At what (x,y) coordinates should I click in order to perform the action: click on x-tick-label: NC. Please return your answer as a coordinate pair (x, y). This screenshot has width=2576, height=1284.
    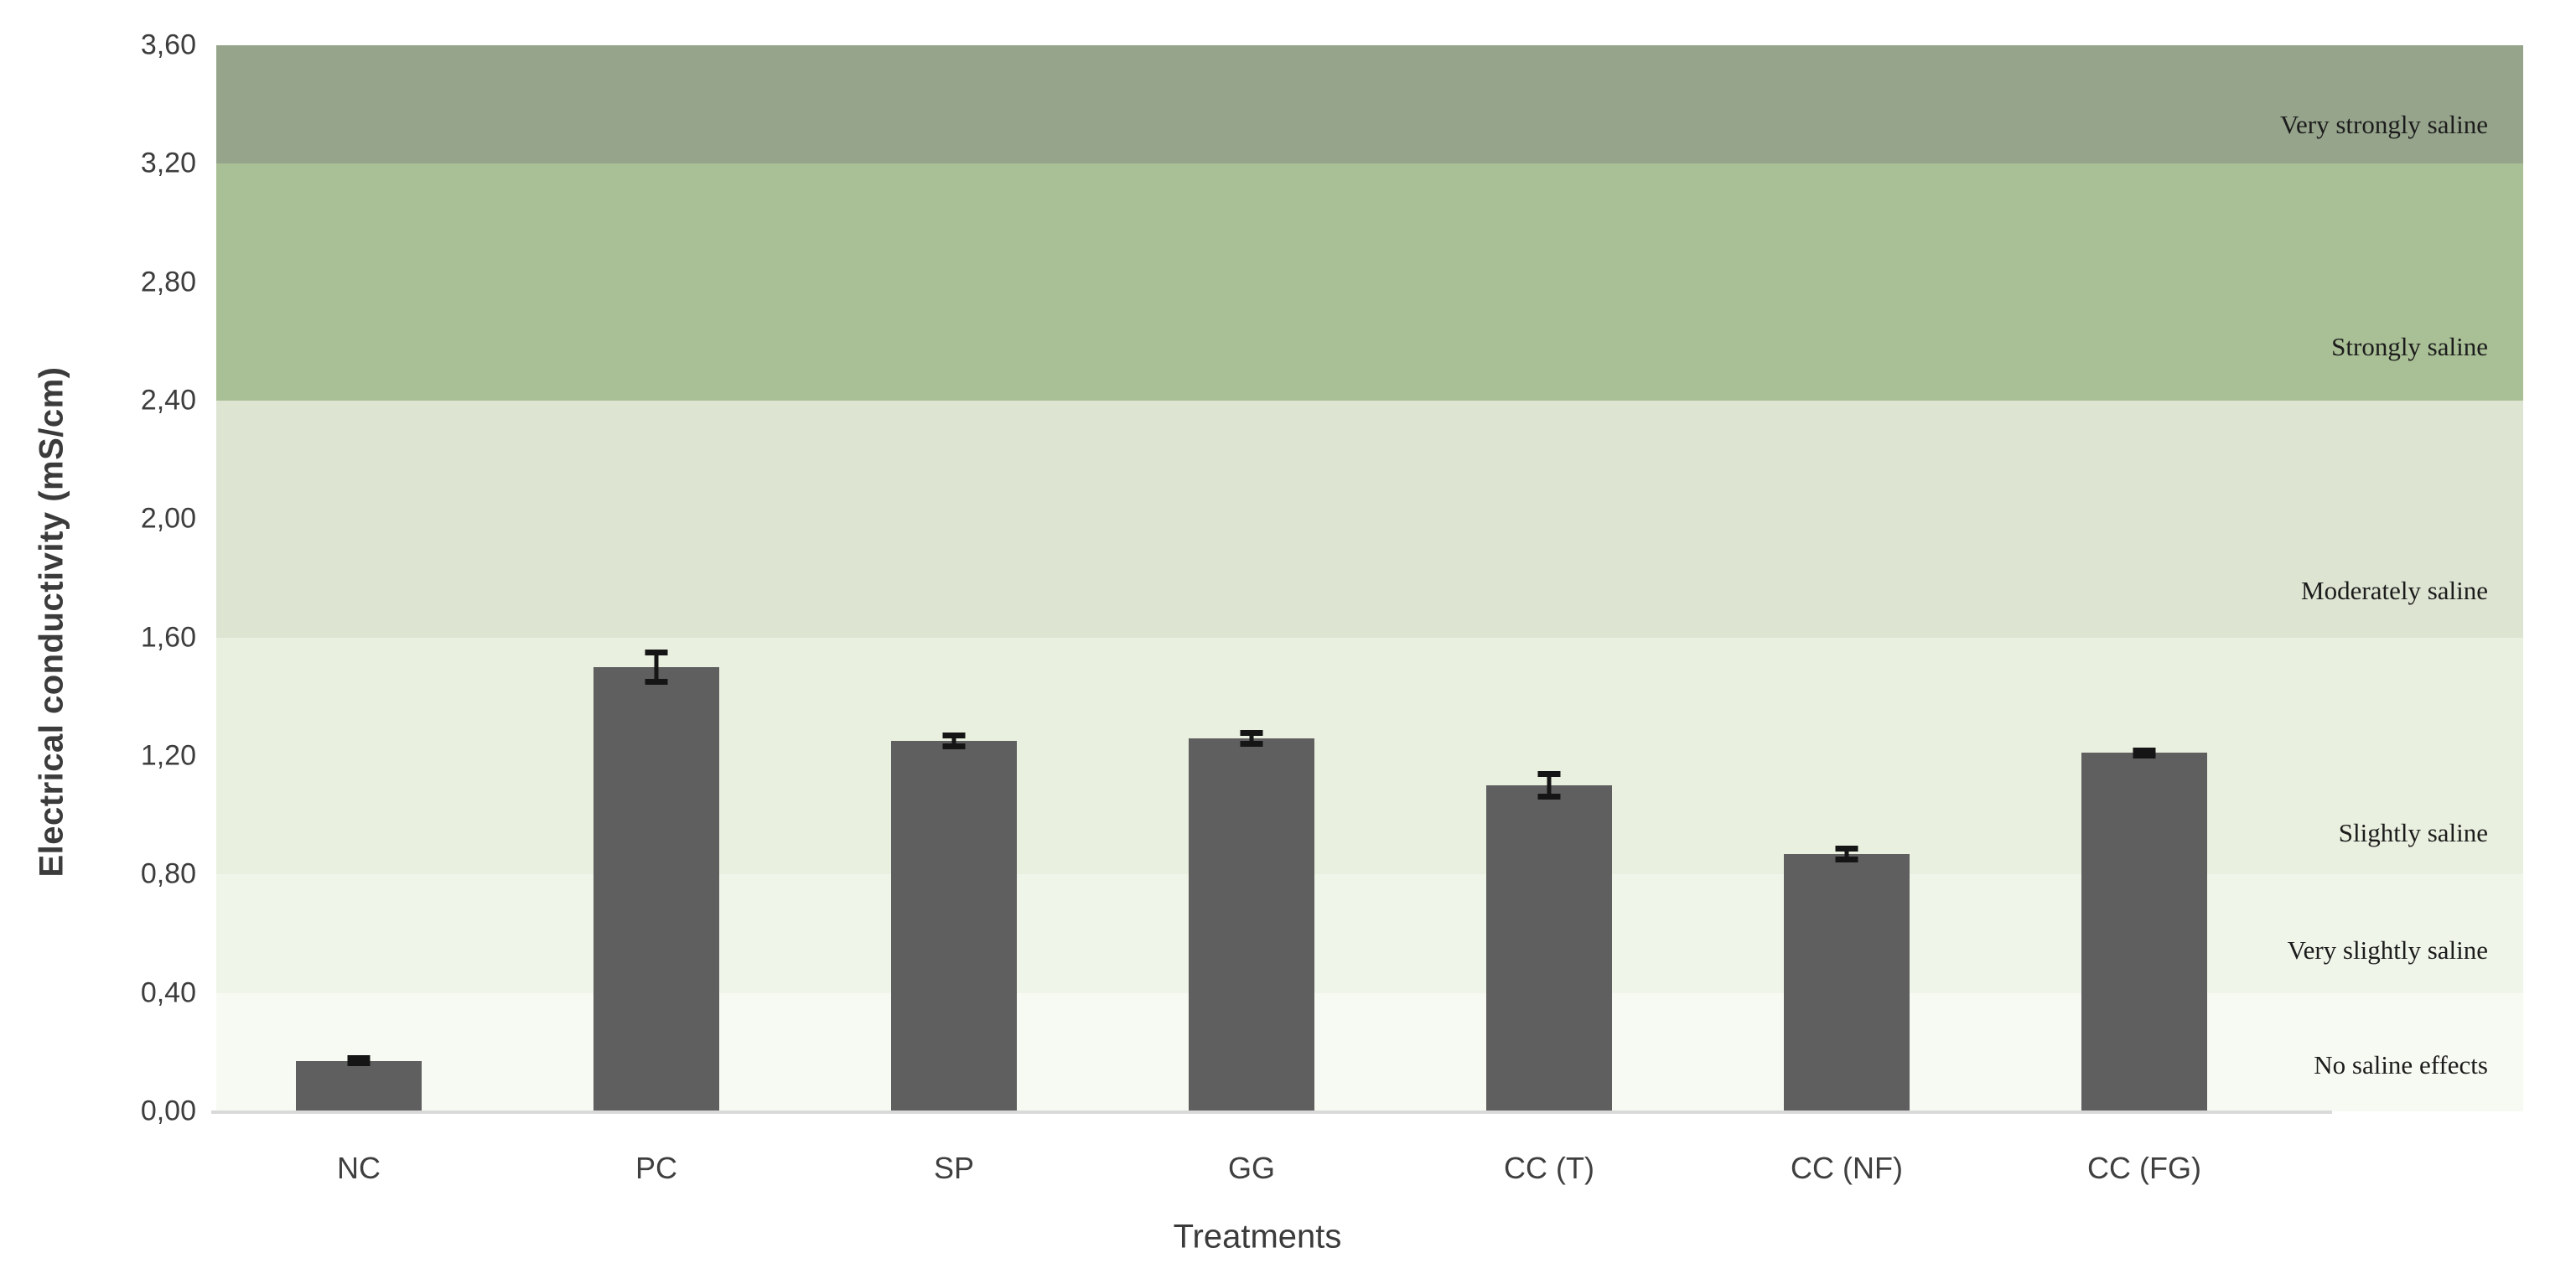
    Looking at the image, I should click on (359, 1168).